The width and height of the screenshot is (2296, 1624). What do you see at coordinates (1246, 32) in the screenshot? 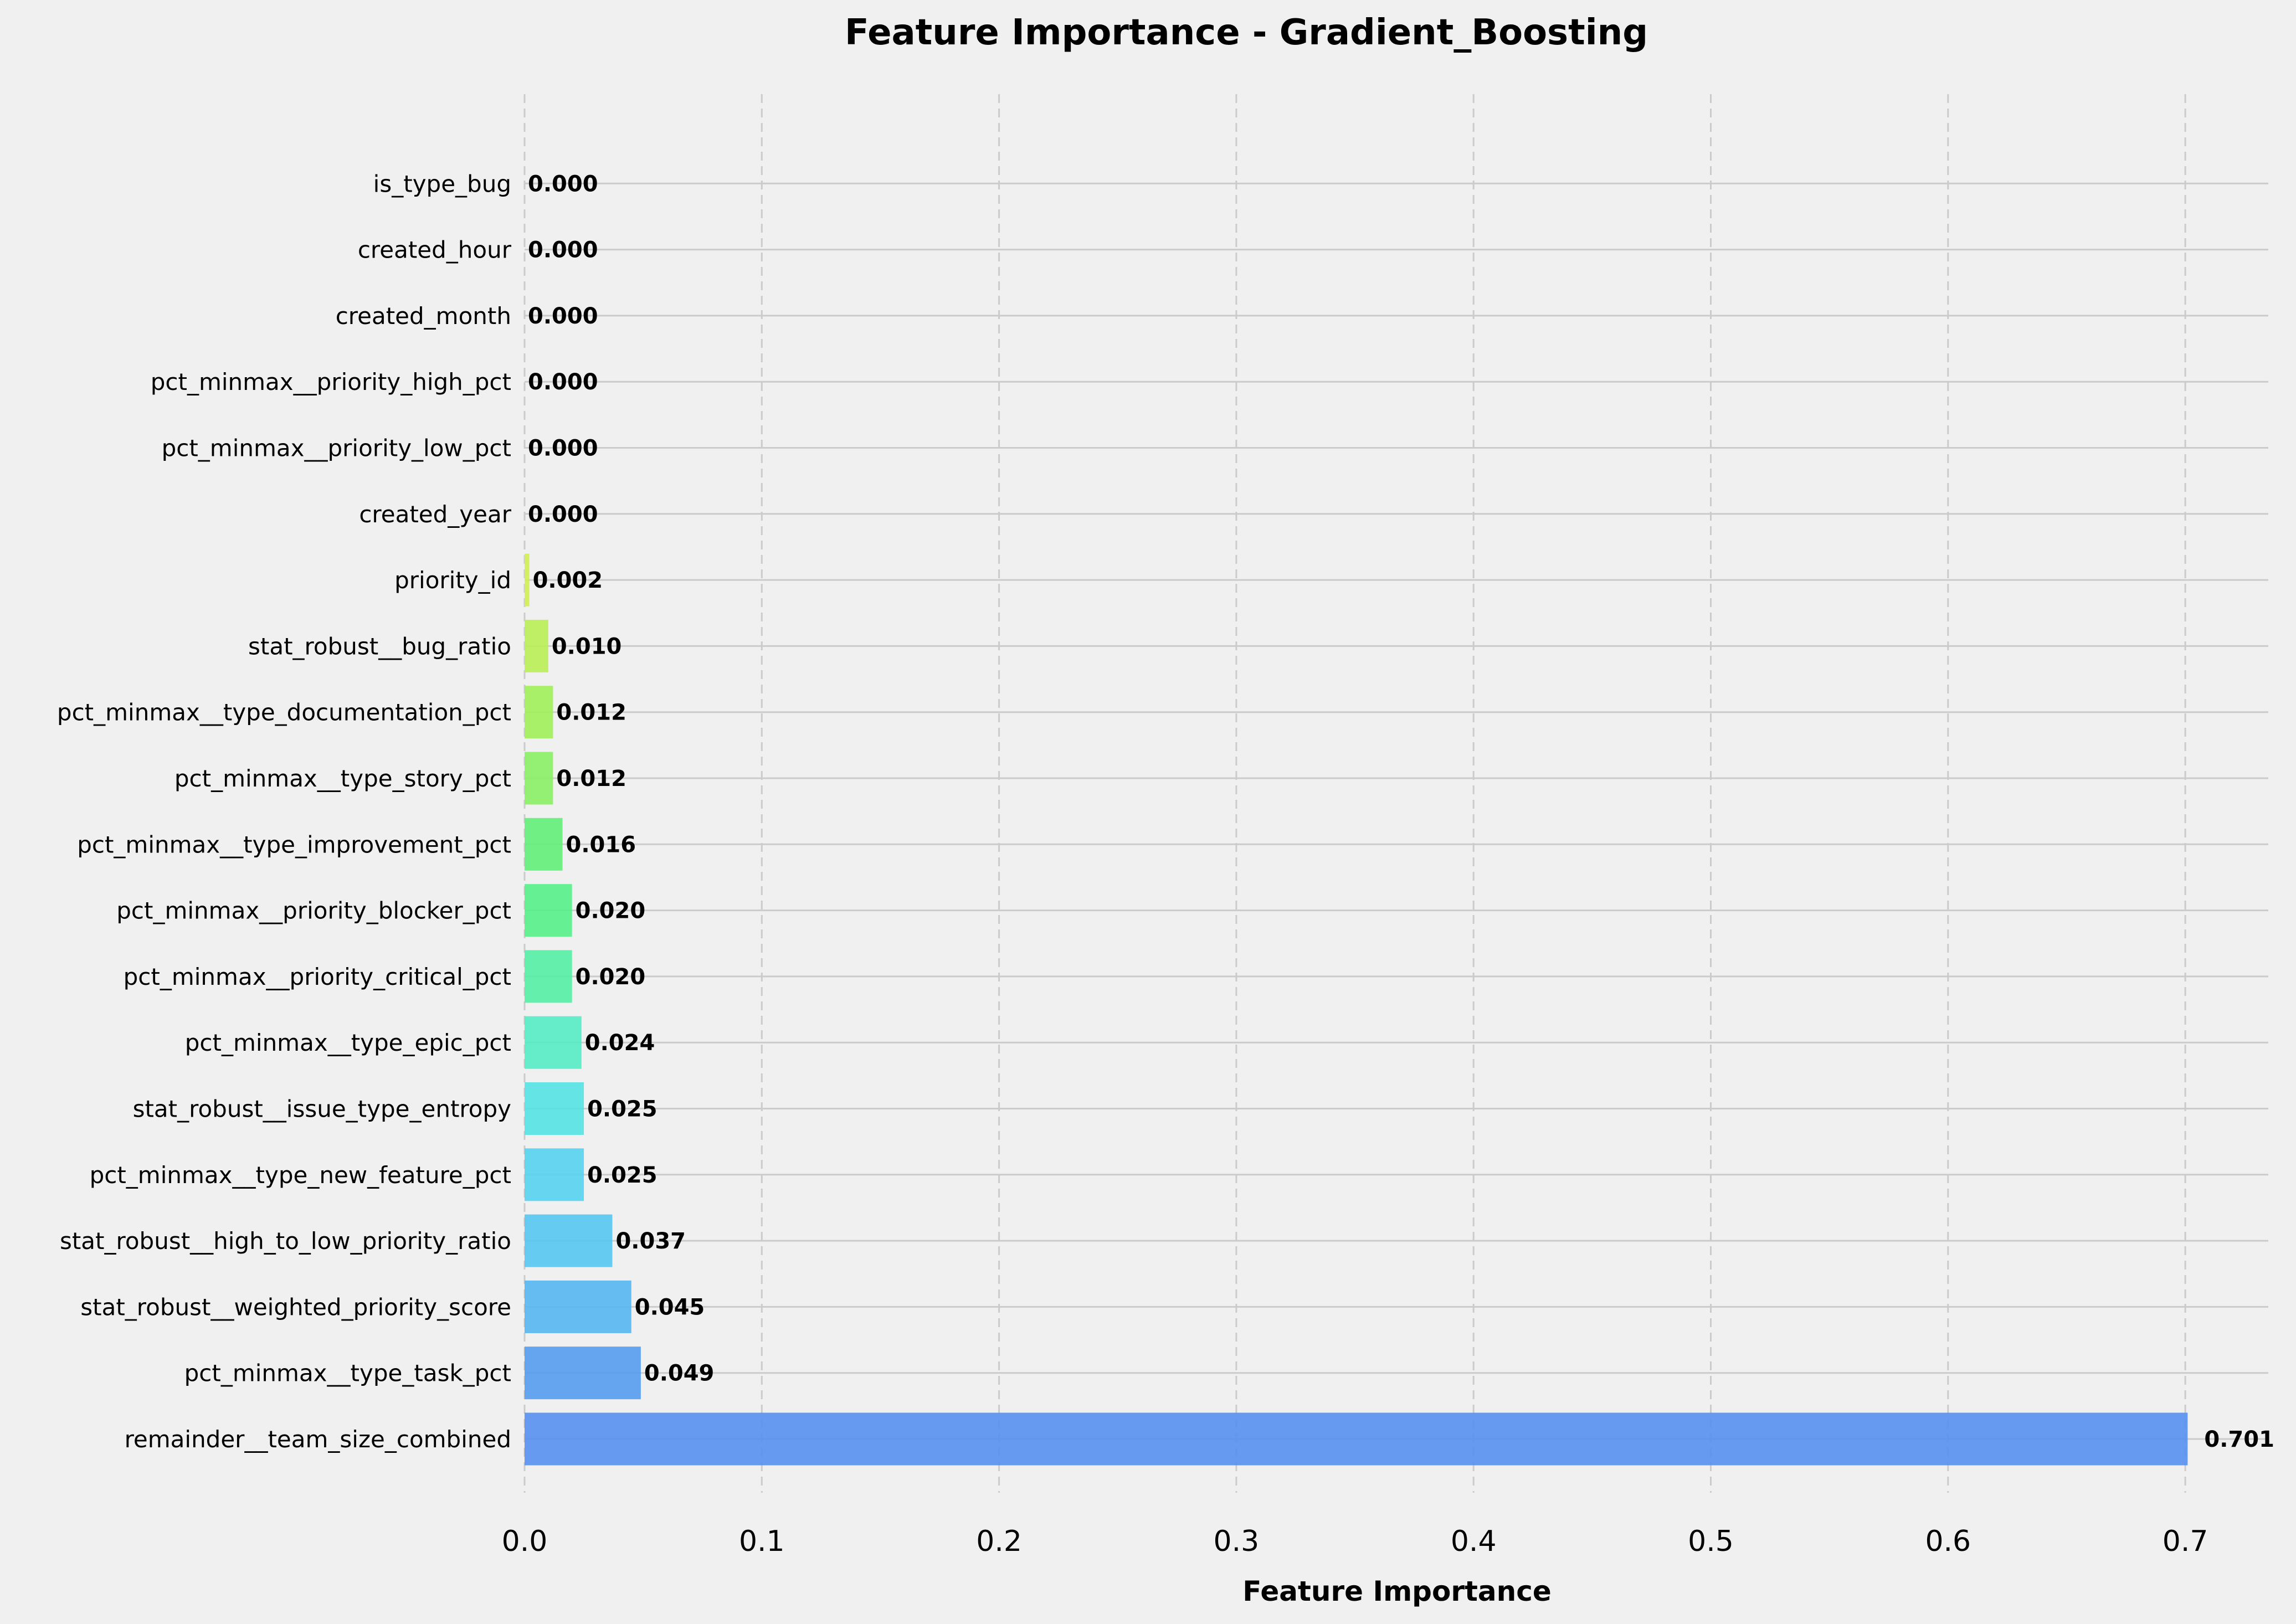
I see `chart-title: Feature Importance - Gradient_Boosting` at bounding box center [1246, 32].